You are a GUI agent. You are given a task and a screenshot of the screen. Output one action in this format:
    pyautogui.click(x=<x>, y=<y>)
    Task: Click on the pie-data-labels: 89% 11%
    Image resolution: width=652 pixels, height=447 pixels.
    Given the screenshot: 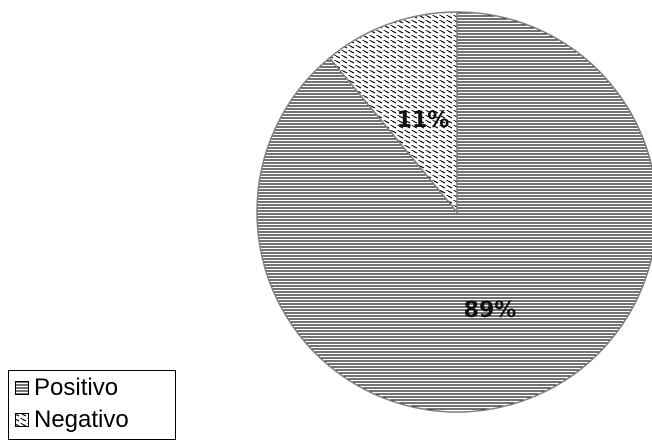 What is the action you would take?
    pyautogui.click(x=457, y=215)
    